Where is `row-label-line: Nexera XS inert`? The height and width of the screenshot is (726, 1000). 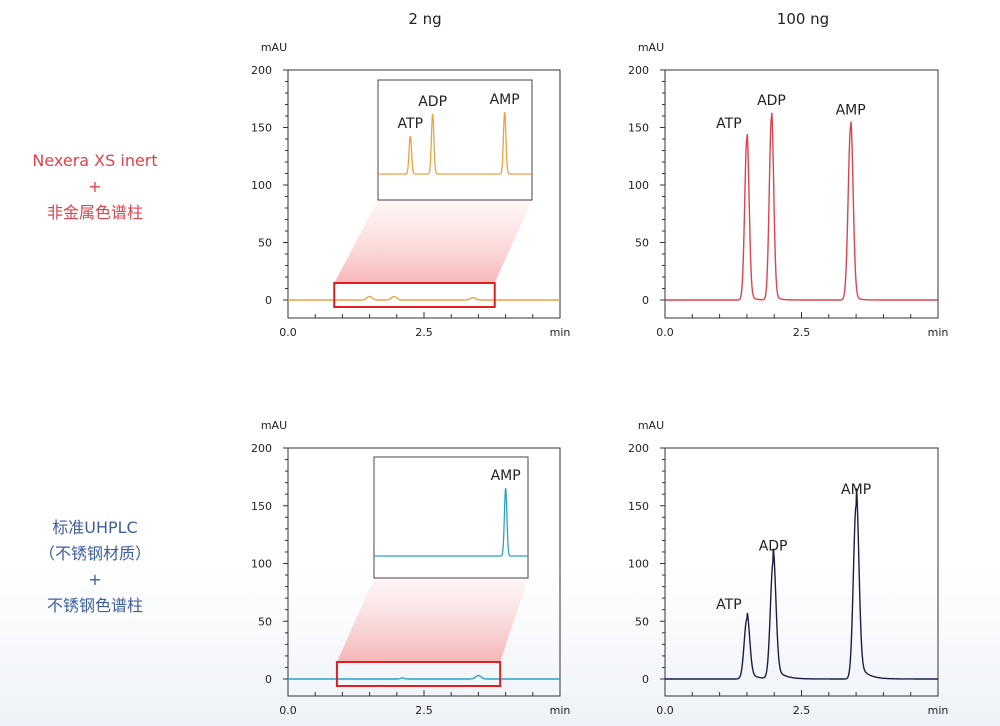 row-label-line: Nexera XS inert is located at coordinates (95, 160).